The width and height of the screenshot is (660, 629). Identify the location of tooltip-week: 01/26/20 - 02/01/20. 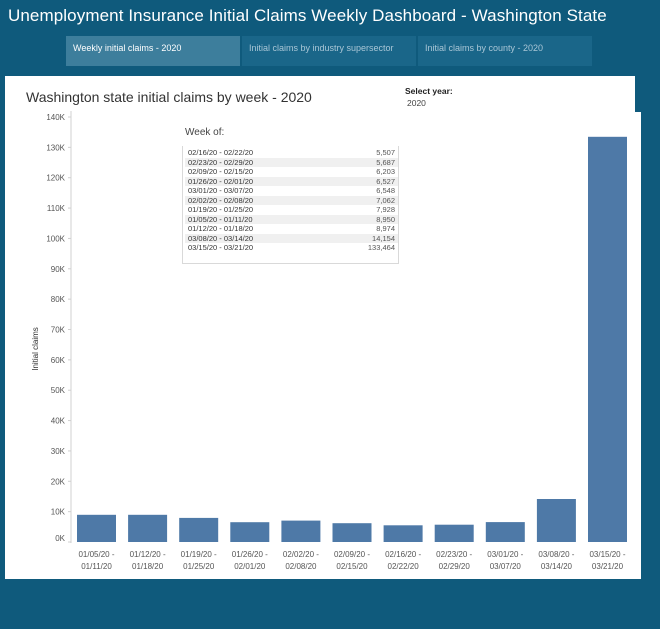
(258, 181).